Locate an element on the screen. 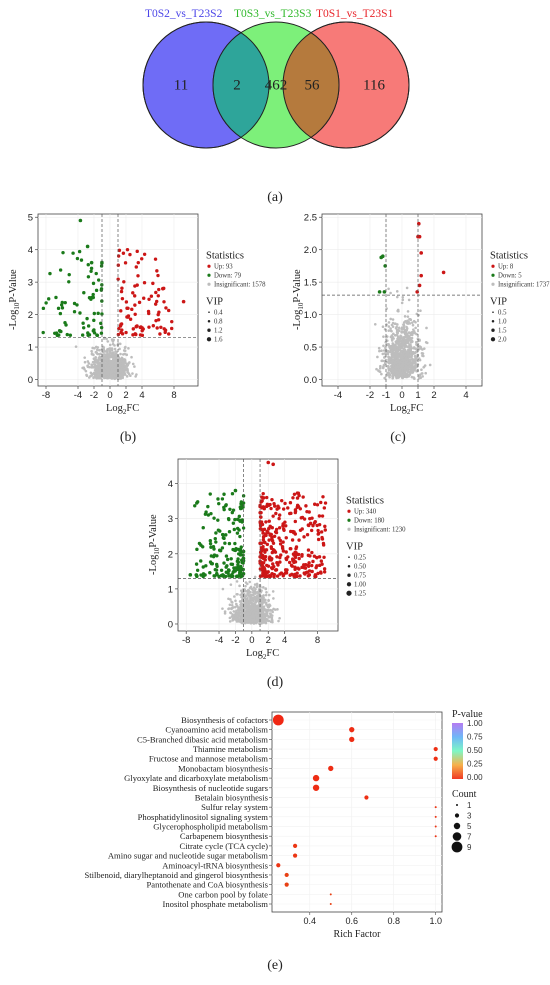 The height and width of the screenshot is (985, 550). legend-vip-label: 0.25 is located at coordinates (360, 558).